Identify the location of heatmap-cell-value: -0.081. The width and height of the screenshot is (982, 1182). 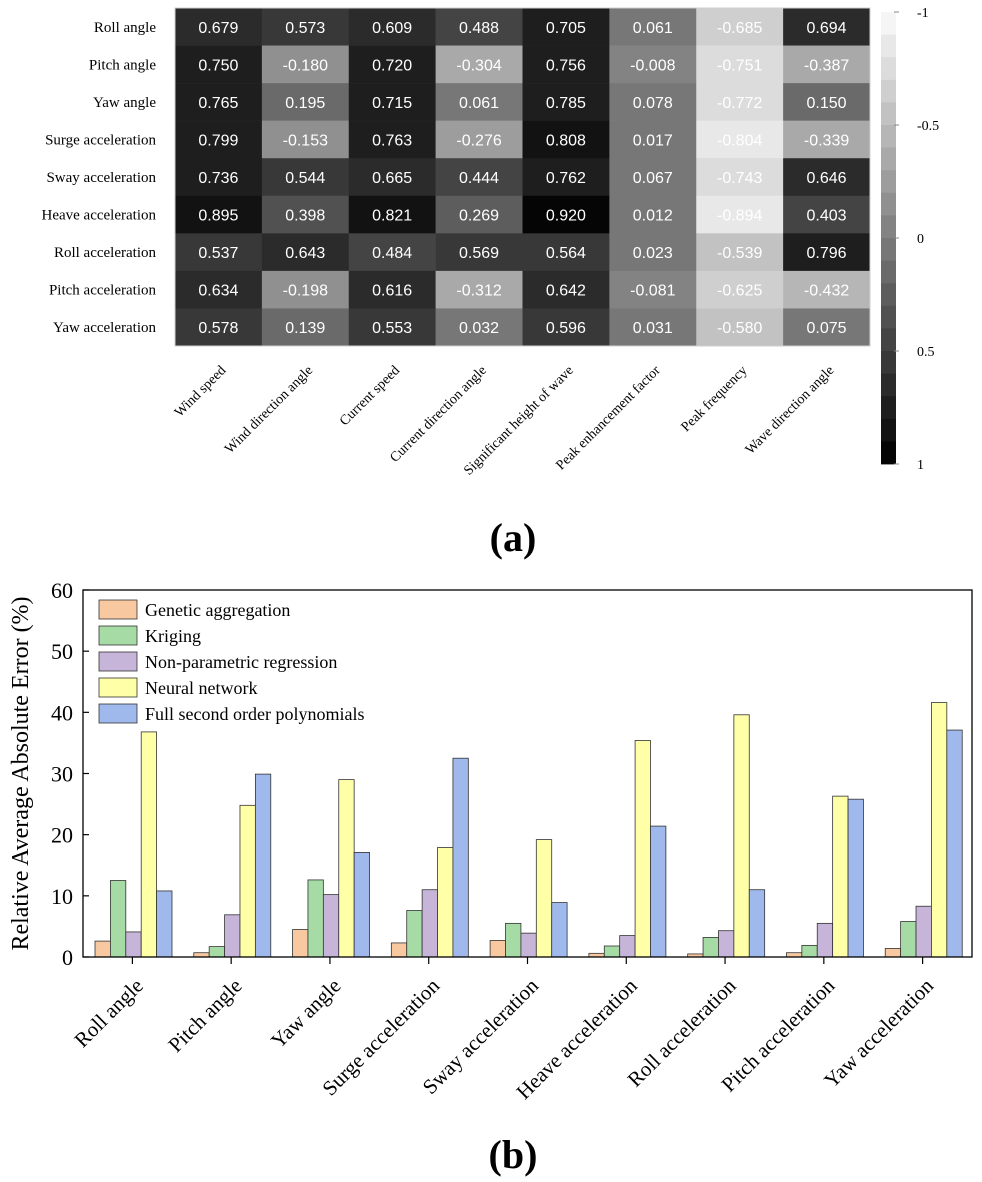
(652, 291).